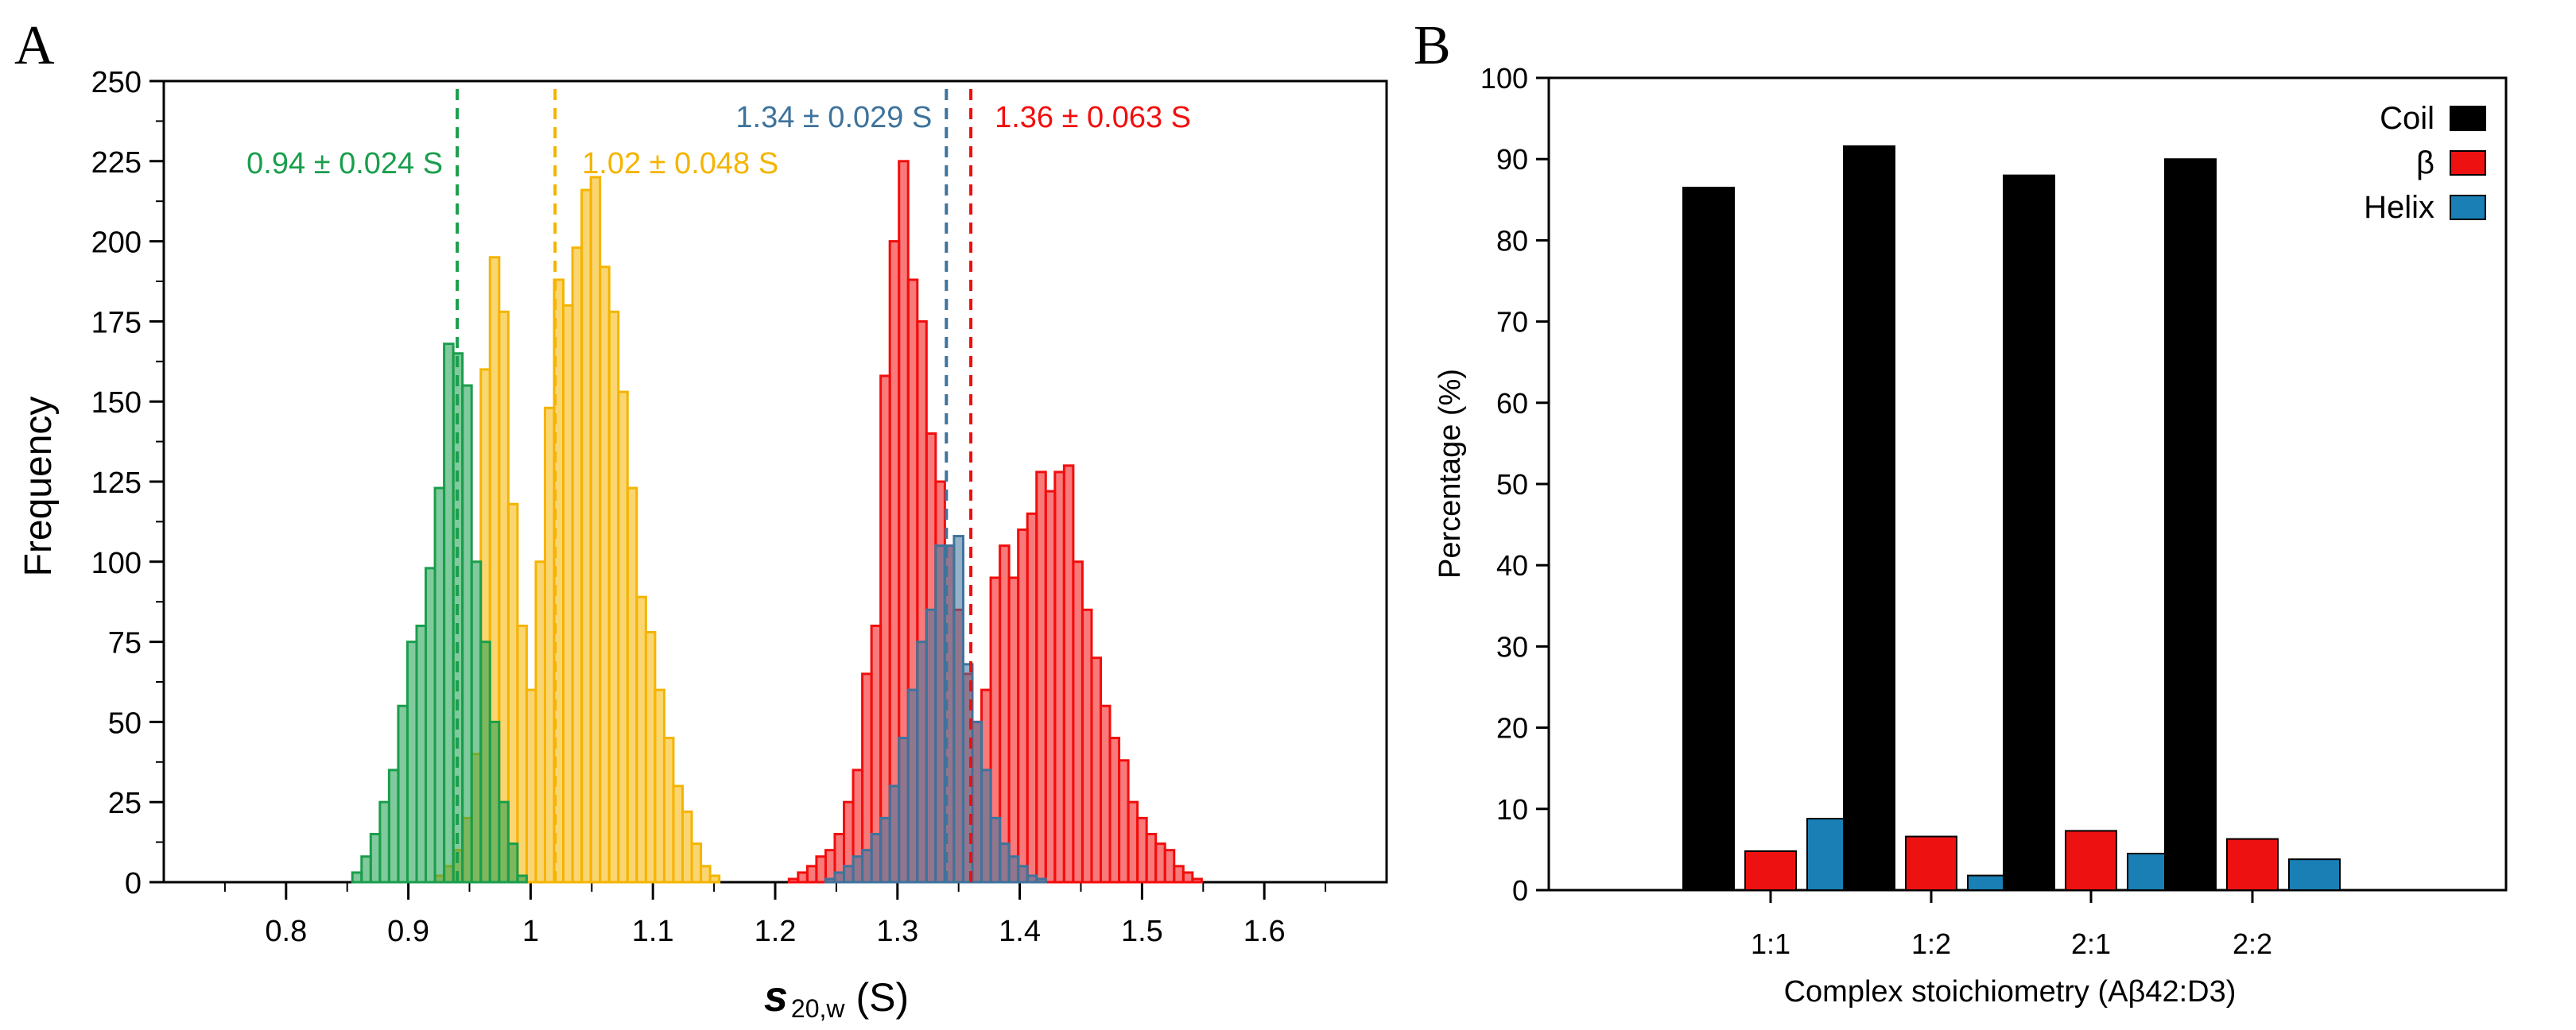 The width and height of the screenshot is (2576, 1030). What do you see at coordinates (408, 931) in the screenshot?
I see `x-tick-label: 0.9` at bounding box center [408, 931].